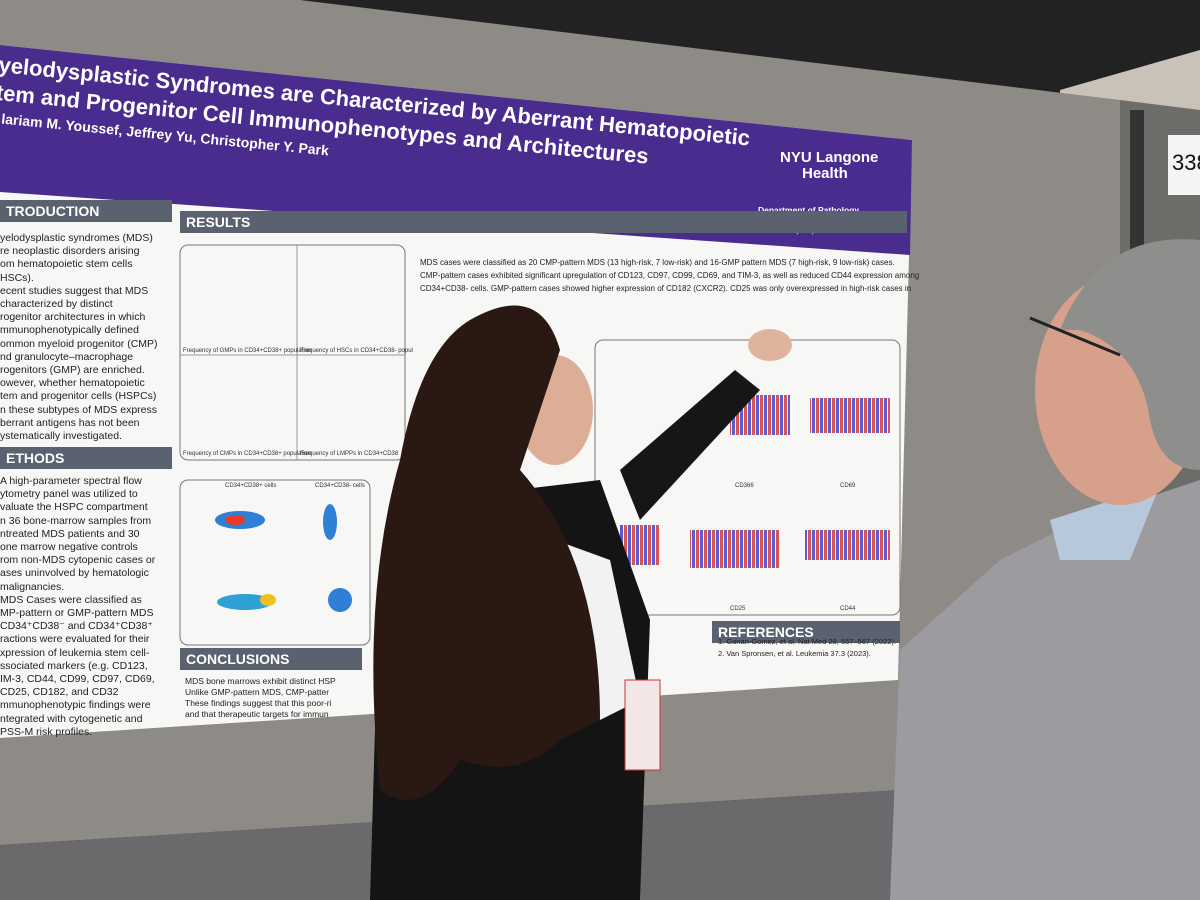  What do you see at coordinates (77, 679) in the screenshot?
I see `text-line: IM-3, CD44, CD99, CD97, CD69,` at bounding box center [77, 679].